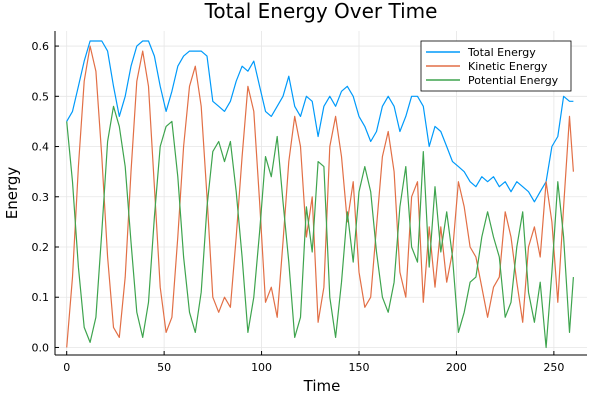  What do you see at coordinates (41, 247) in the screenshot?
I see `y-tick-label: 0.2` at bounding box center [41, 247].